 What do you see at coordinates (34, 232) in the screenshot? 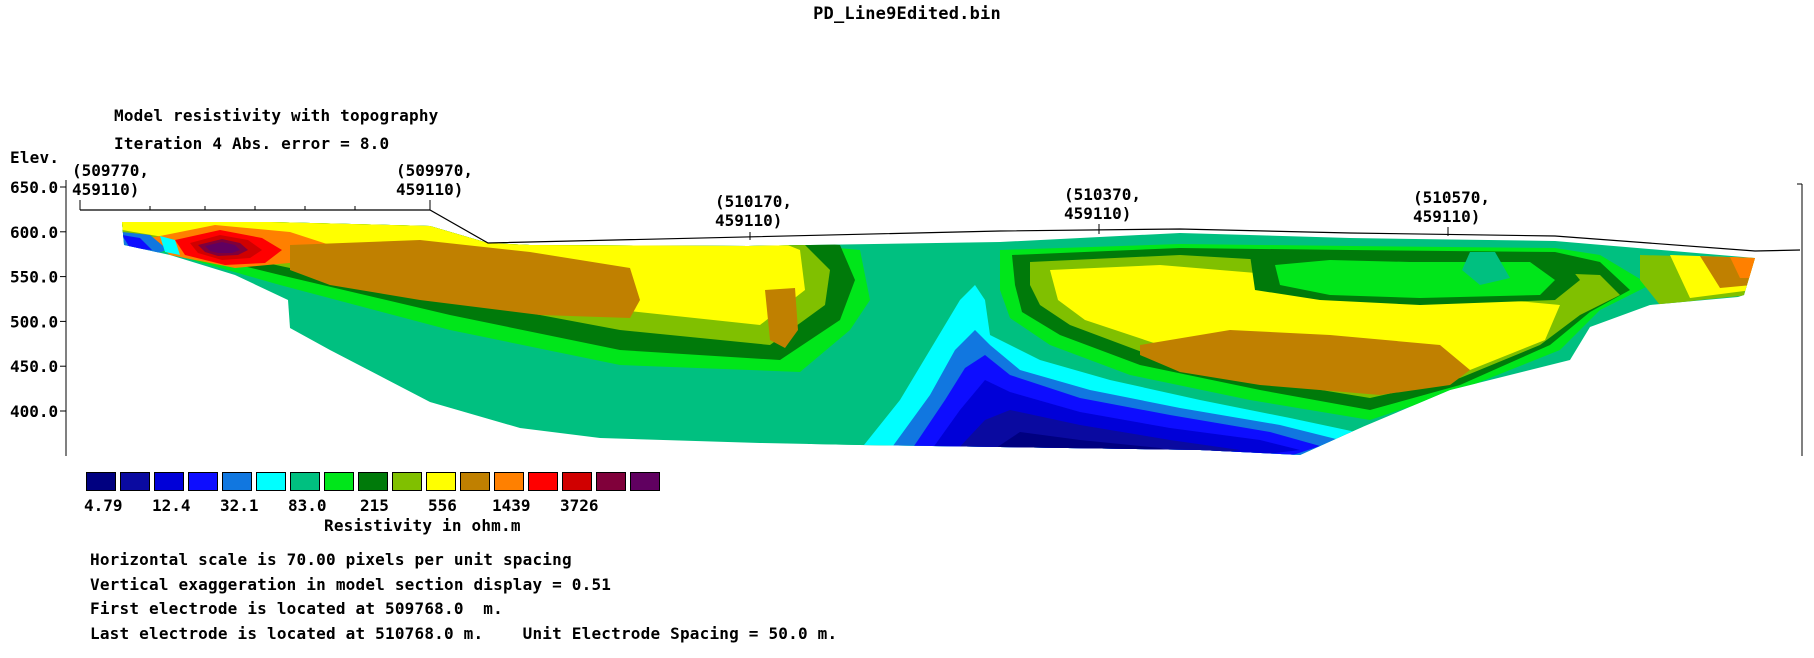
I see `y-tick-label: 600.0` at bounding box center [34, 232].